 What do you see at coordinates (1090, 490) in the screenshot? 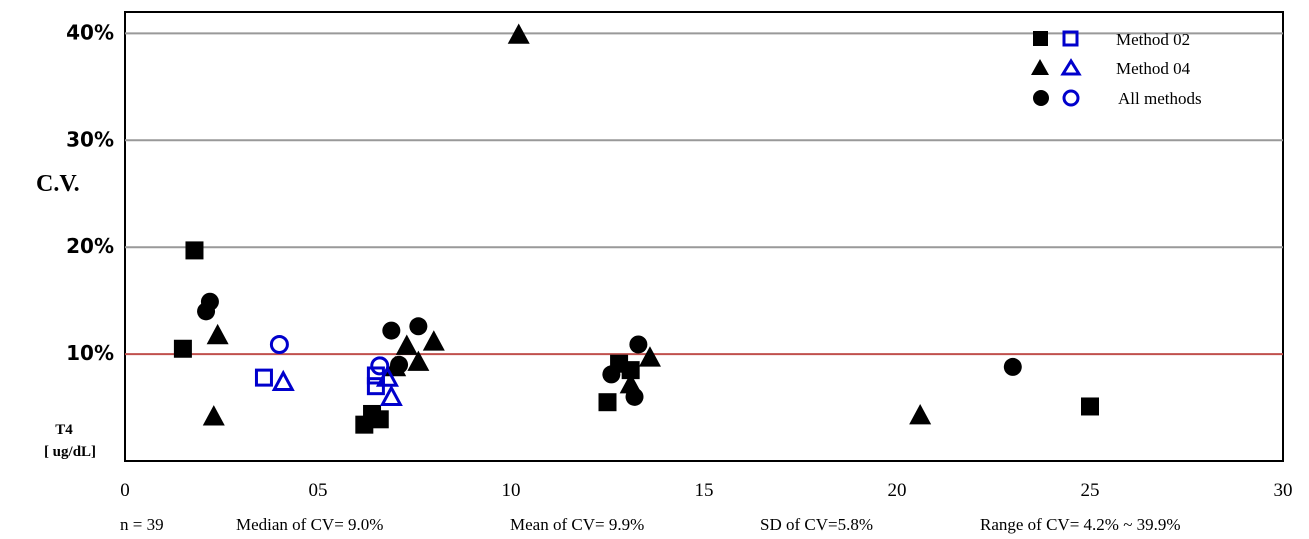
I see `x-tick-label: 25` at bounding box center [1090, 490].